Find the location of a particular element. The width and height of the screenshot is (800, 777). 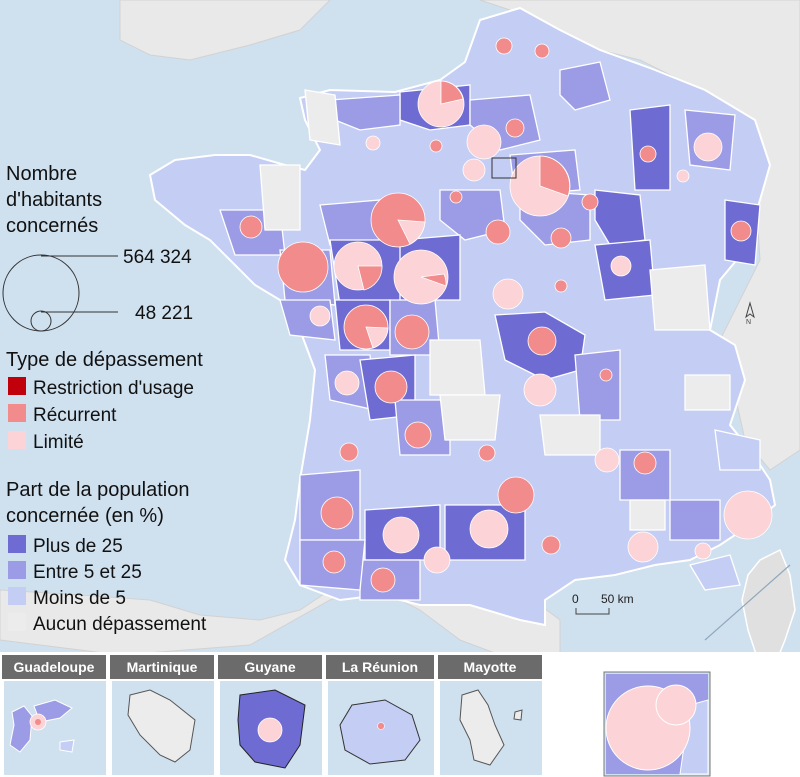

circle-nord is located at coordinates (504, 46).